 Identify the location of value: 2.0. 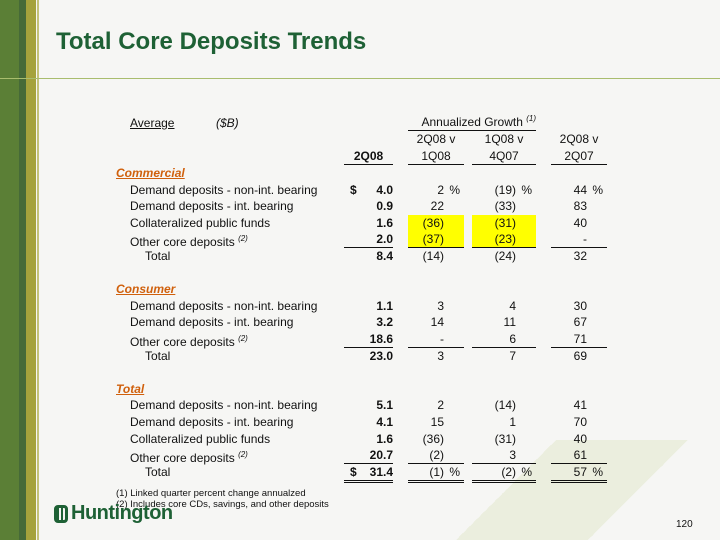
(384, 239).